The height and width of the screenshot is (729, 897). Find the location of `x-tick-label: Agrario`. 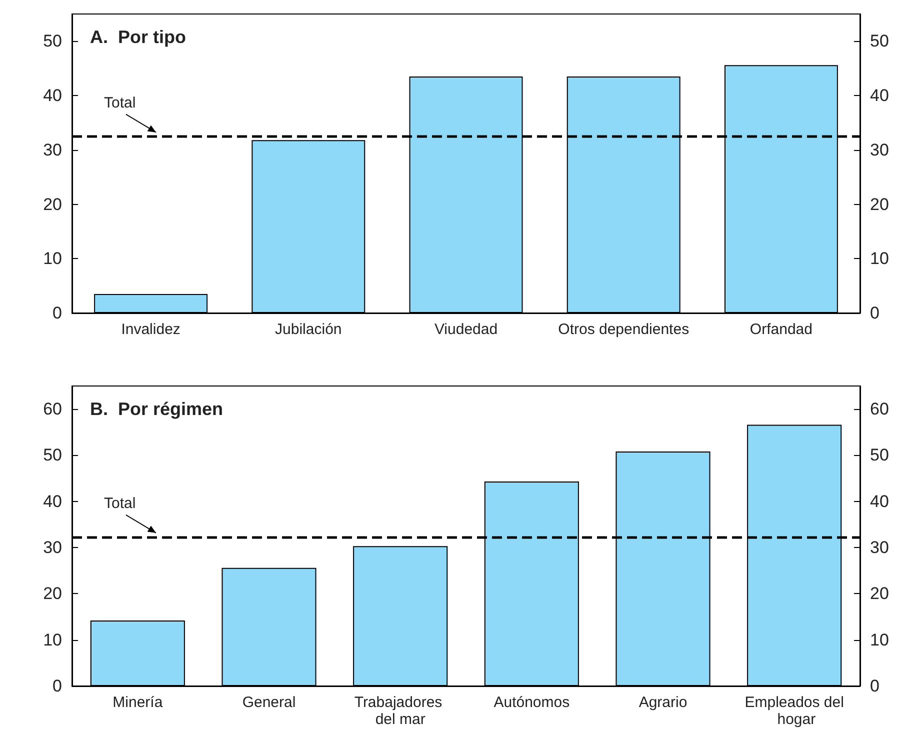

x-tick-label: Agrario is located at coordinates (663, 702).